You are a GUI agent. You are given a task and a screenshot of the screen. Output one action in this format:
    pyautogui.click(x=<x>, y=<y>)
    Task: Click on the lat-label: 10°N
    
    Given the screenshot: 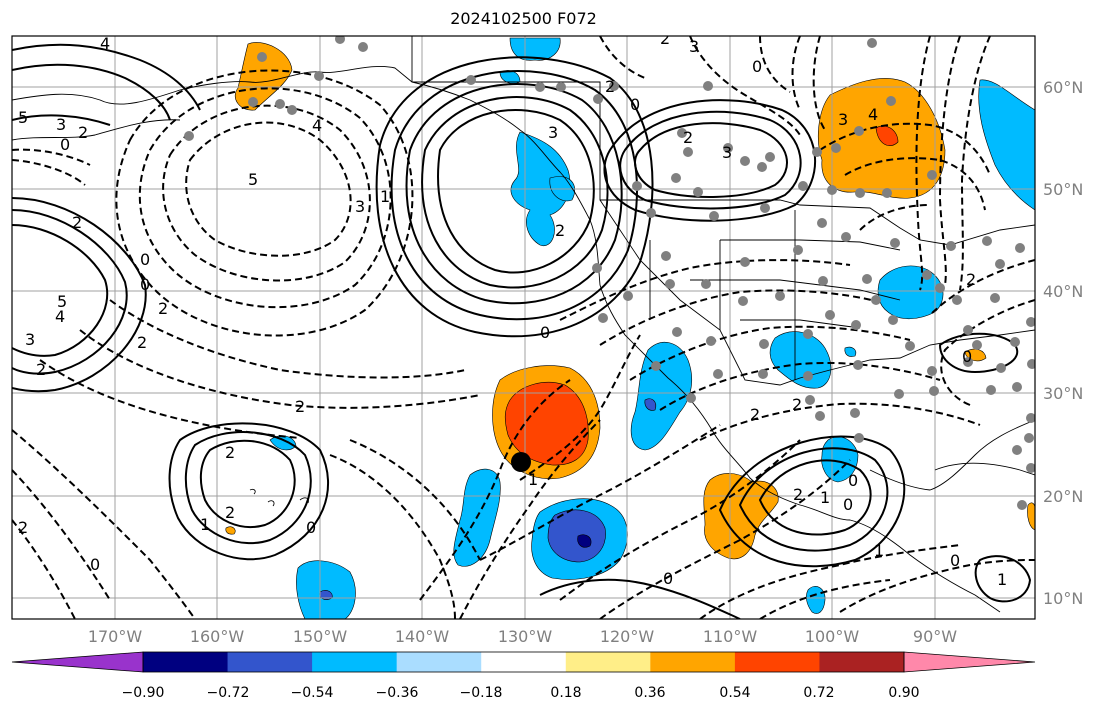 What is the action you would take?
    pyautogui.click(x=1063, y=598)
    